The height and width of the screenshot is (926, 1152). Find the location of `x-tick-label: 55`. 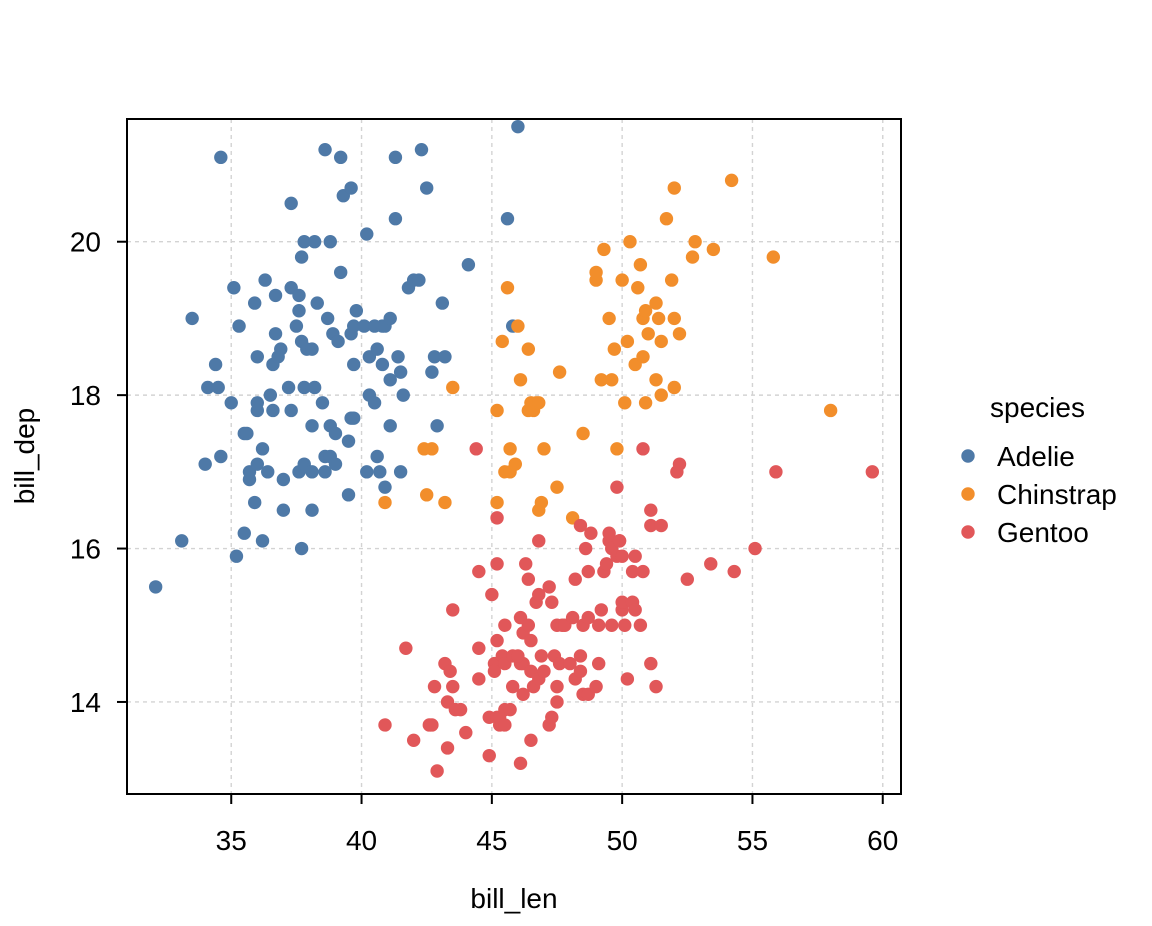

x-tick-label: 55 is located at coordinates (752, 840).